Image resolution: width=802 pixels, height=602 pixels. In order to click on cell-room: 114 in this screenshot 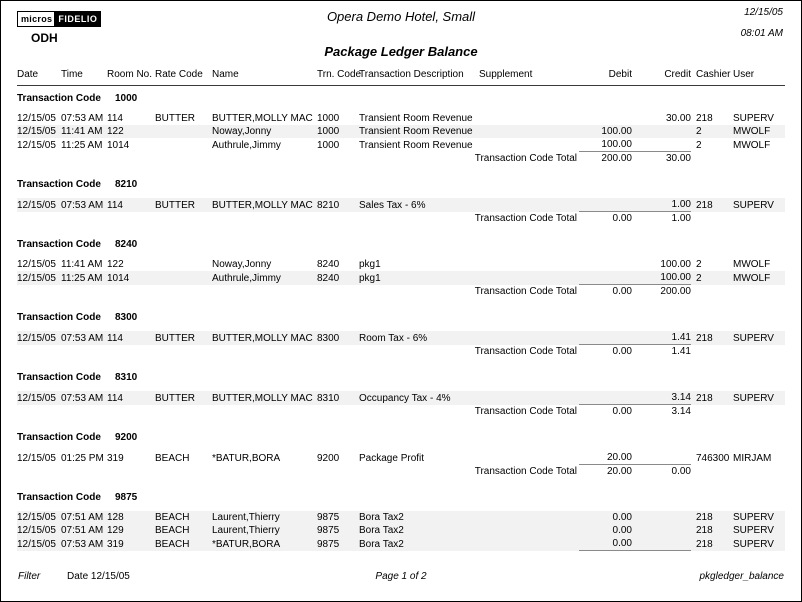, I will do `click(131, 205)`.